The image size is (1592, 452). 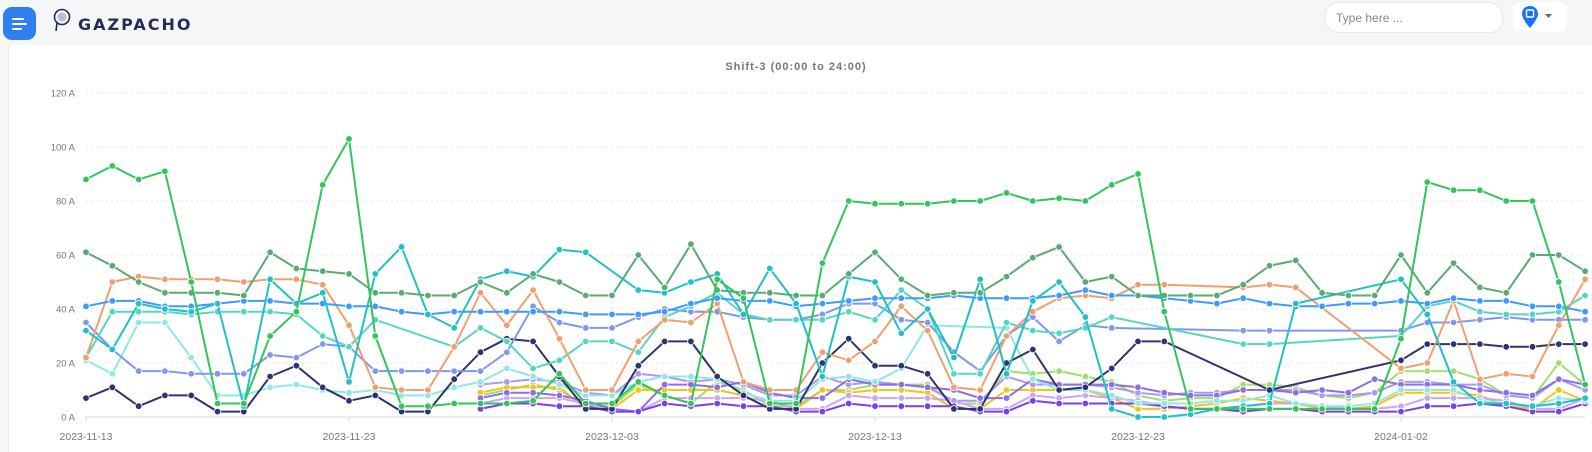 I want to click on x-tick-label: 2023-11-23, so click(x=349, y=437).